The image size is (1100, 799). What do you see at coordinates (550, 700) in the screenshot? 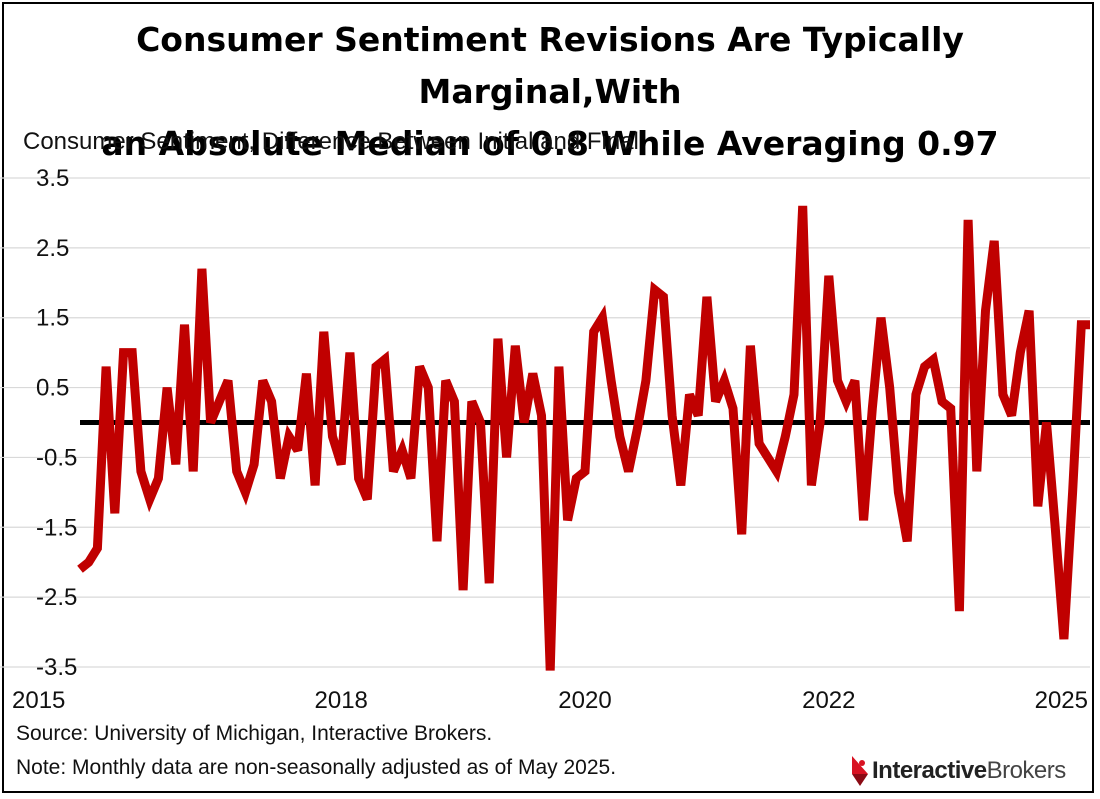
I see `x-axis-ticks: 2015 2018 2020 2022 2025` at bounding box center [550, 700].